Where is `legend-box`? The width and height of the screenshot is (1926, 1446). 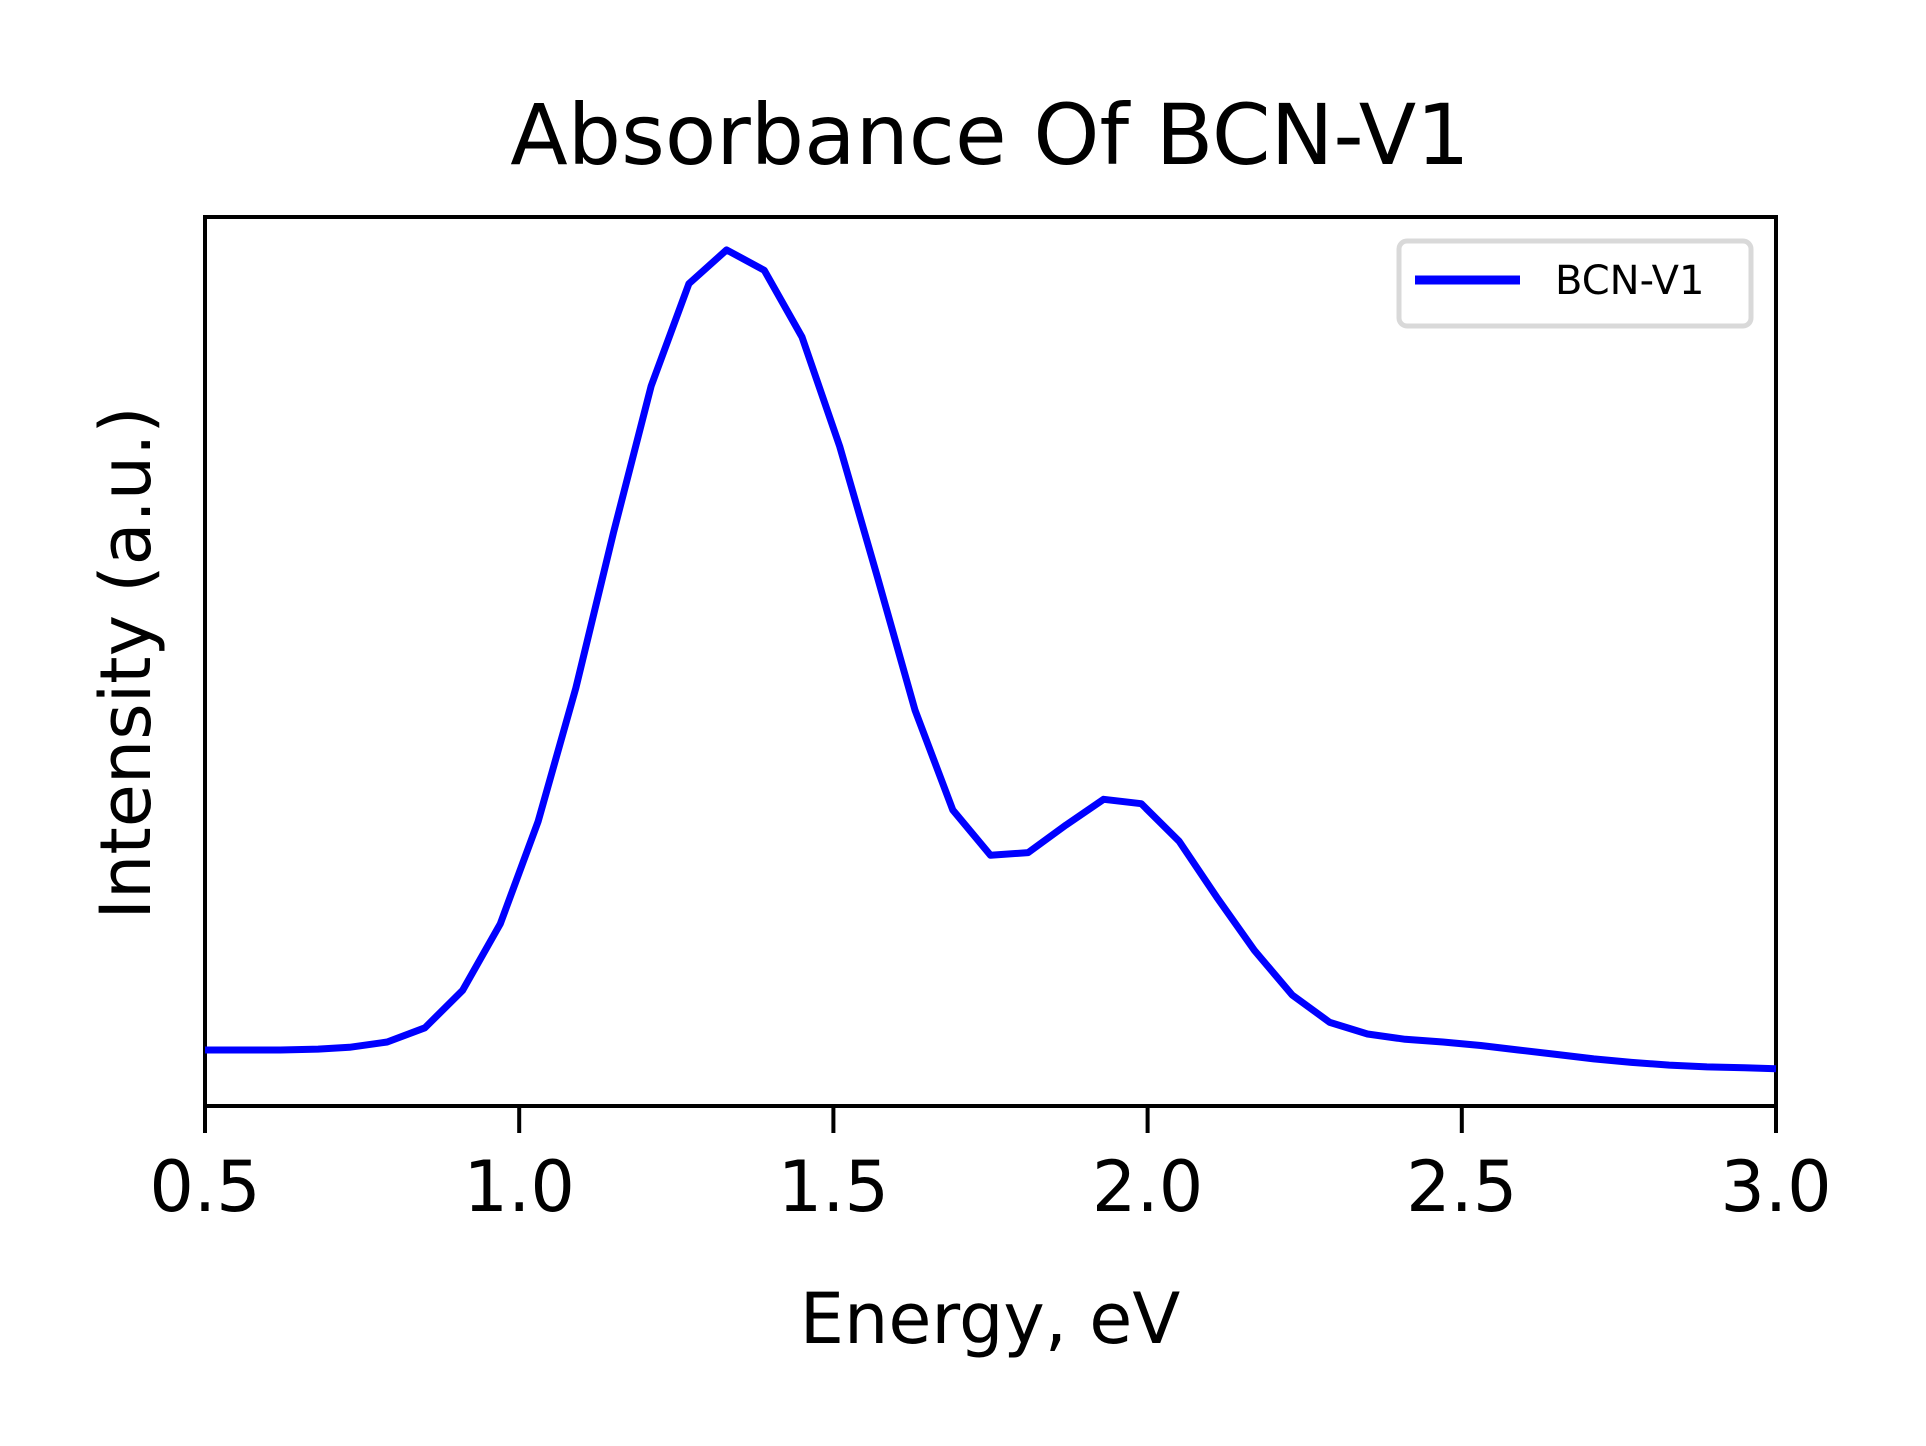
legend-box is located at coordinates (1575, 283).